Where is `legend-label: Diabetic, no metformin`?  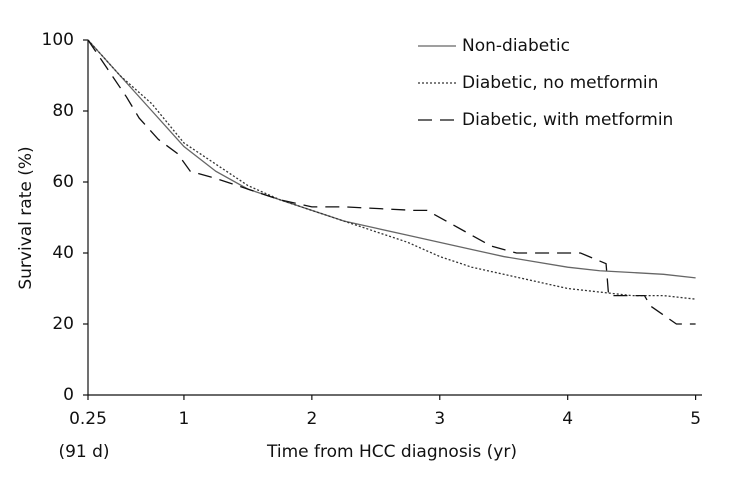
legend-label: Diabetic, no metformin is located at coordinates (560, 83).